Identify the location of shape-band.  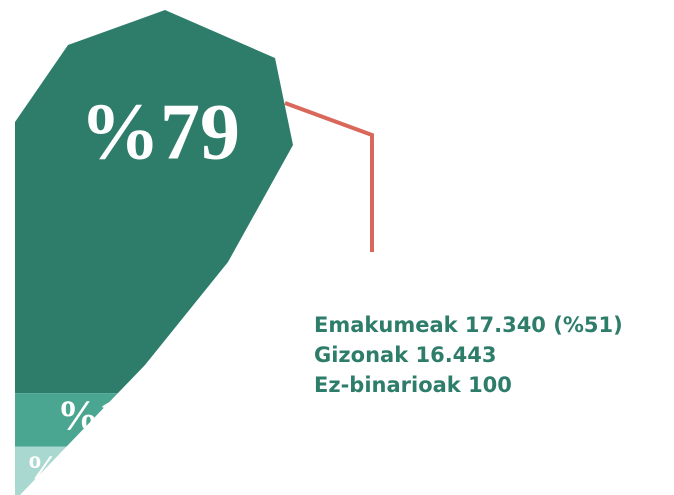
(154, 420).